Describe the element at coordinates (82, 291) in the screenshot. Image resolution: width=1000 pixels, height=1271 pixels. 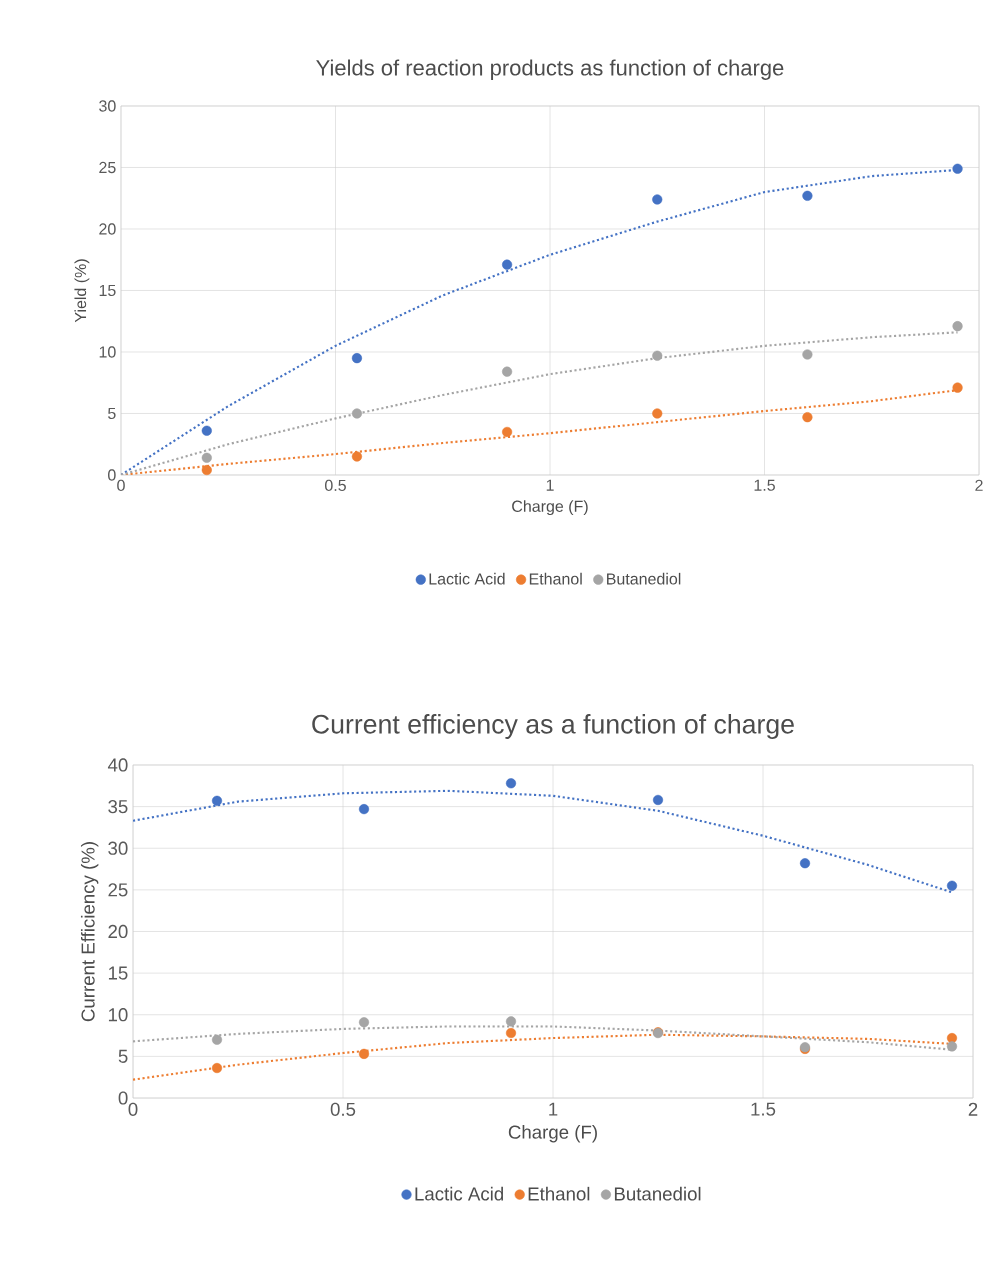
I see `y-axis-title: Yield (%)` at that location.